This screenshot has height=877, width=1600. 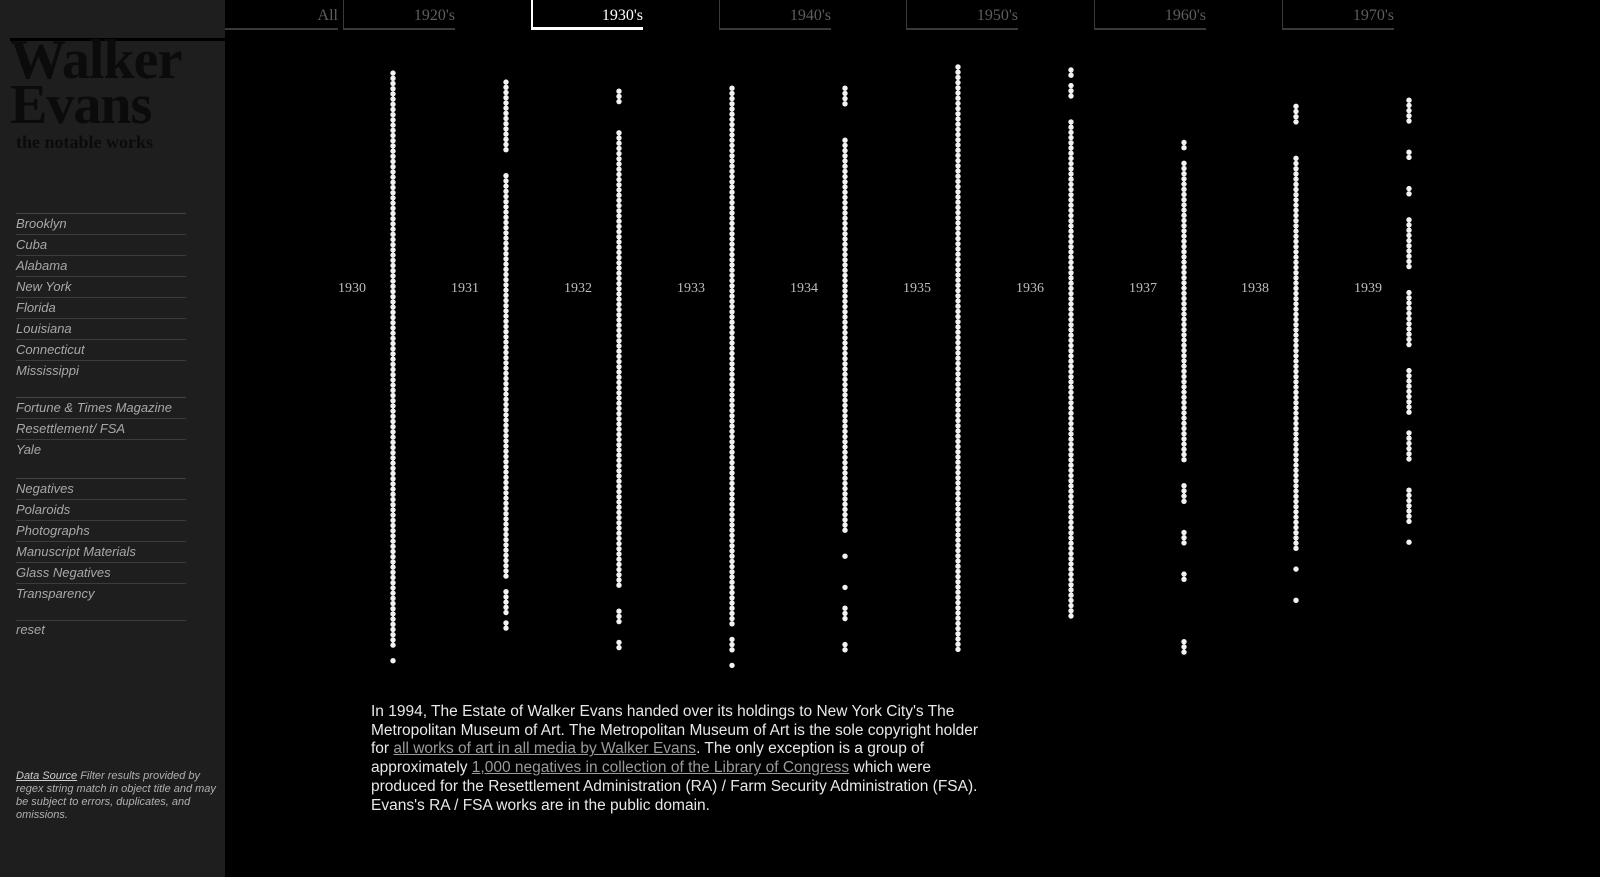 What do you see at coordinates (281, 15) in the screenshot?
I see `decade-tab-all: All` at bounding box center [281, 15].